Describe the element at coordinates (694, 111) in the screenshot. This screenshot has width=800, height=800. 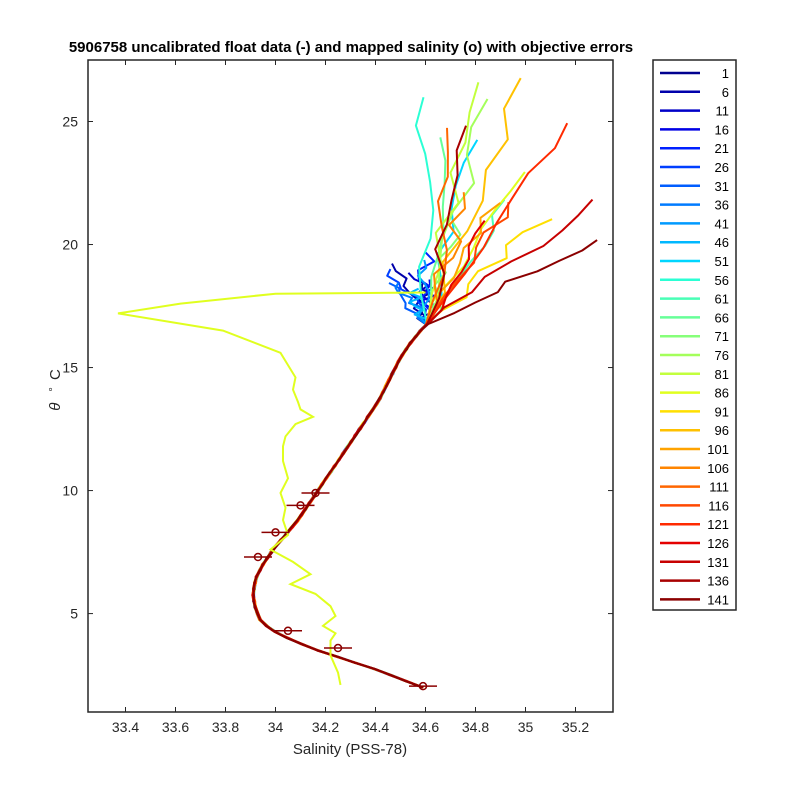
I see `legend-item: 11` at that location.